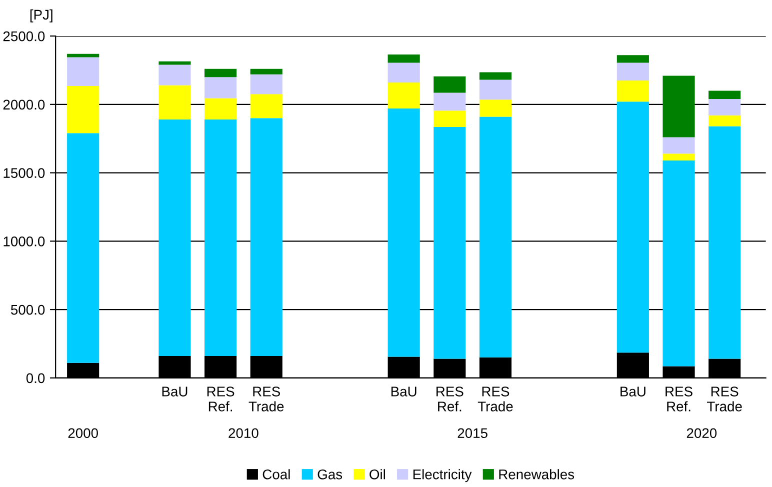 This screenshot has height=487, width=772. What do you see at coordinates (27, 309) in the screenshot?
I see `y-tick-label: 500.0` at bounding box center [27, 309].